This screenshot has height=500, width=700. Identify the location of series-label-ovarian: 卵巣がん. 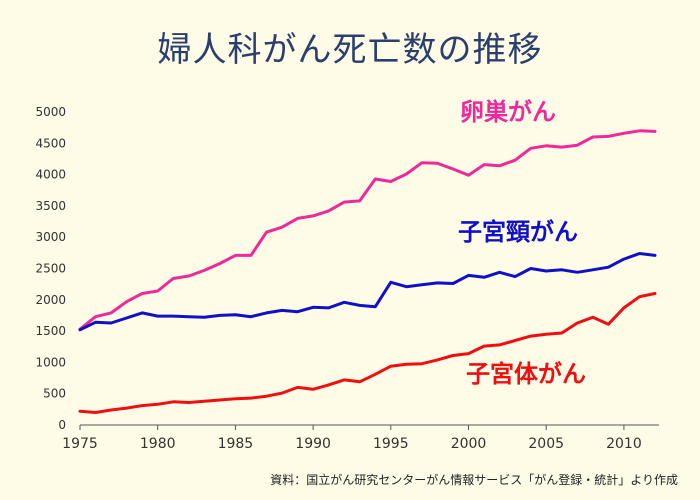
(508, 112).